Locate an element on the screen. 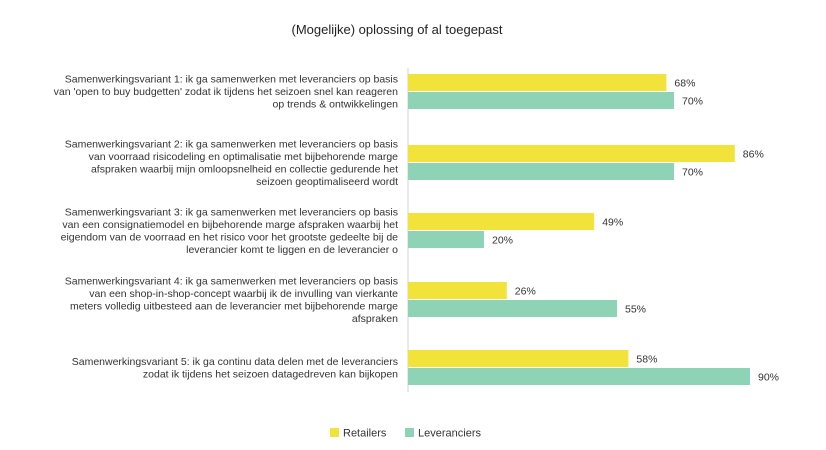 Image resolution: width=826 pixels, height=450 pixels. data-label: 68% is located at coordinates (684, 84).